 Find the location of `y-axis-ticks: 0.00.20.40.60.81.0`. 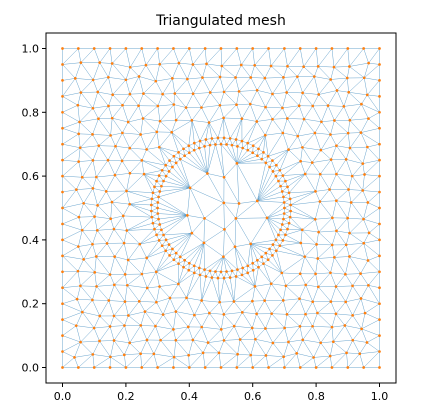

y-axis-ticks: 0.00.20.40.60.81.0 is located at coordinates (34, 209).